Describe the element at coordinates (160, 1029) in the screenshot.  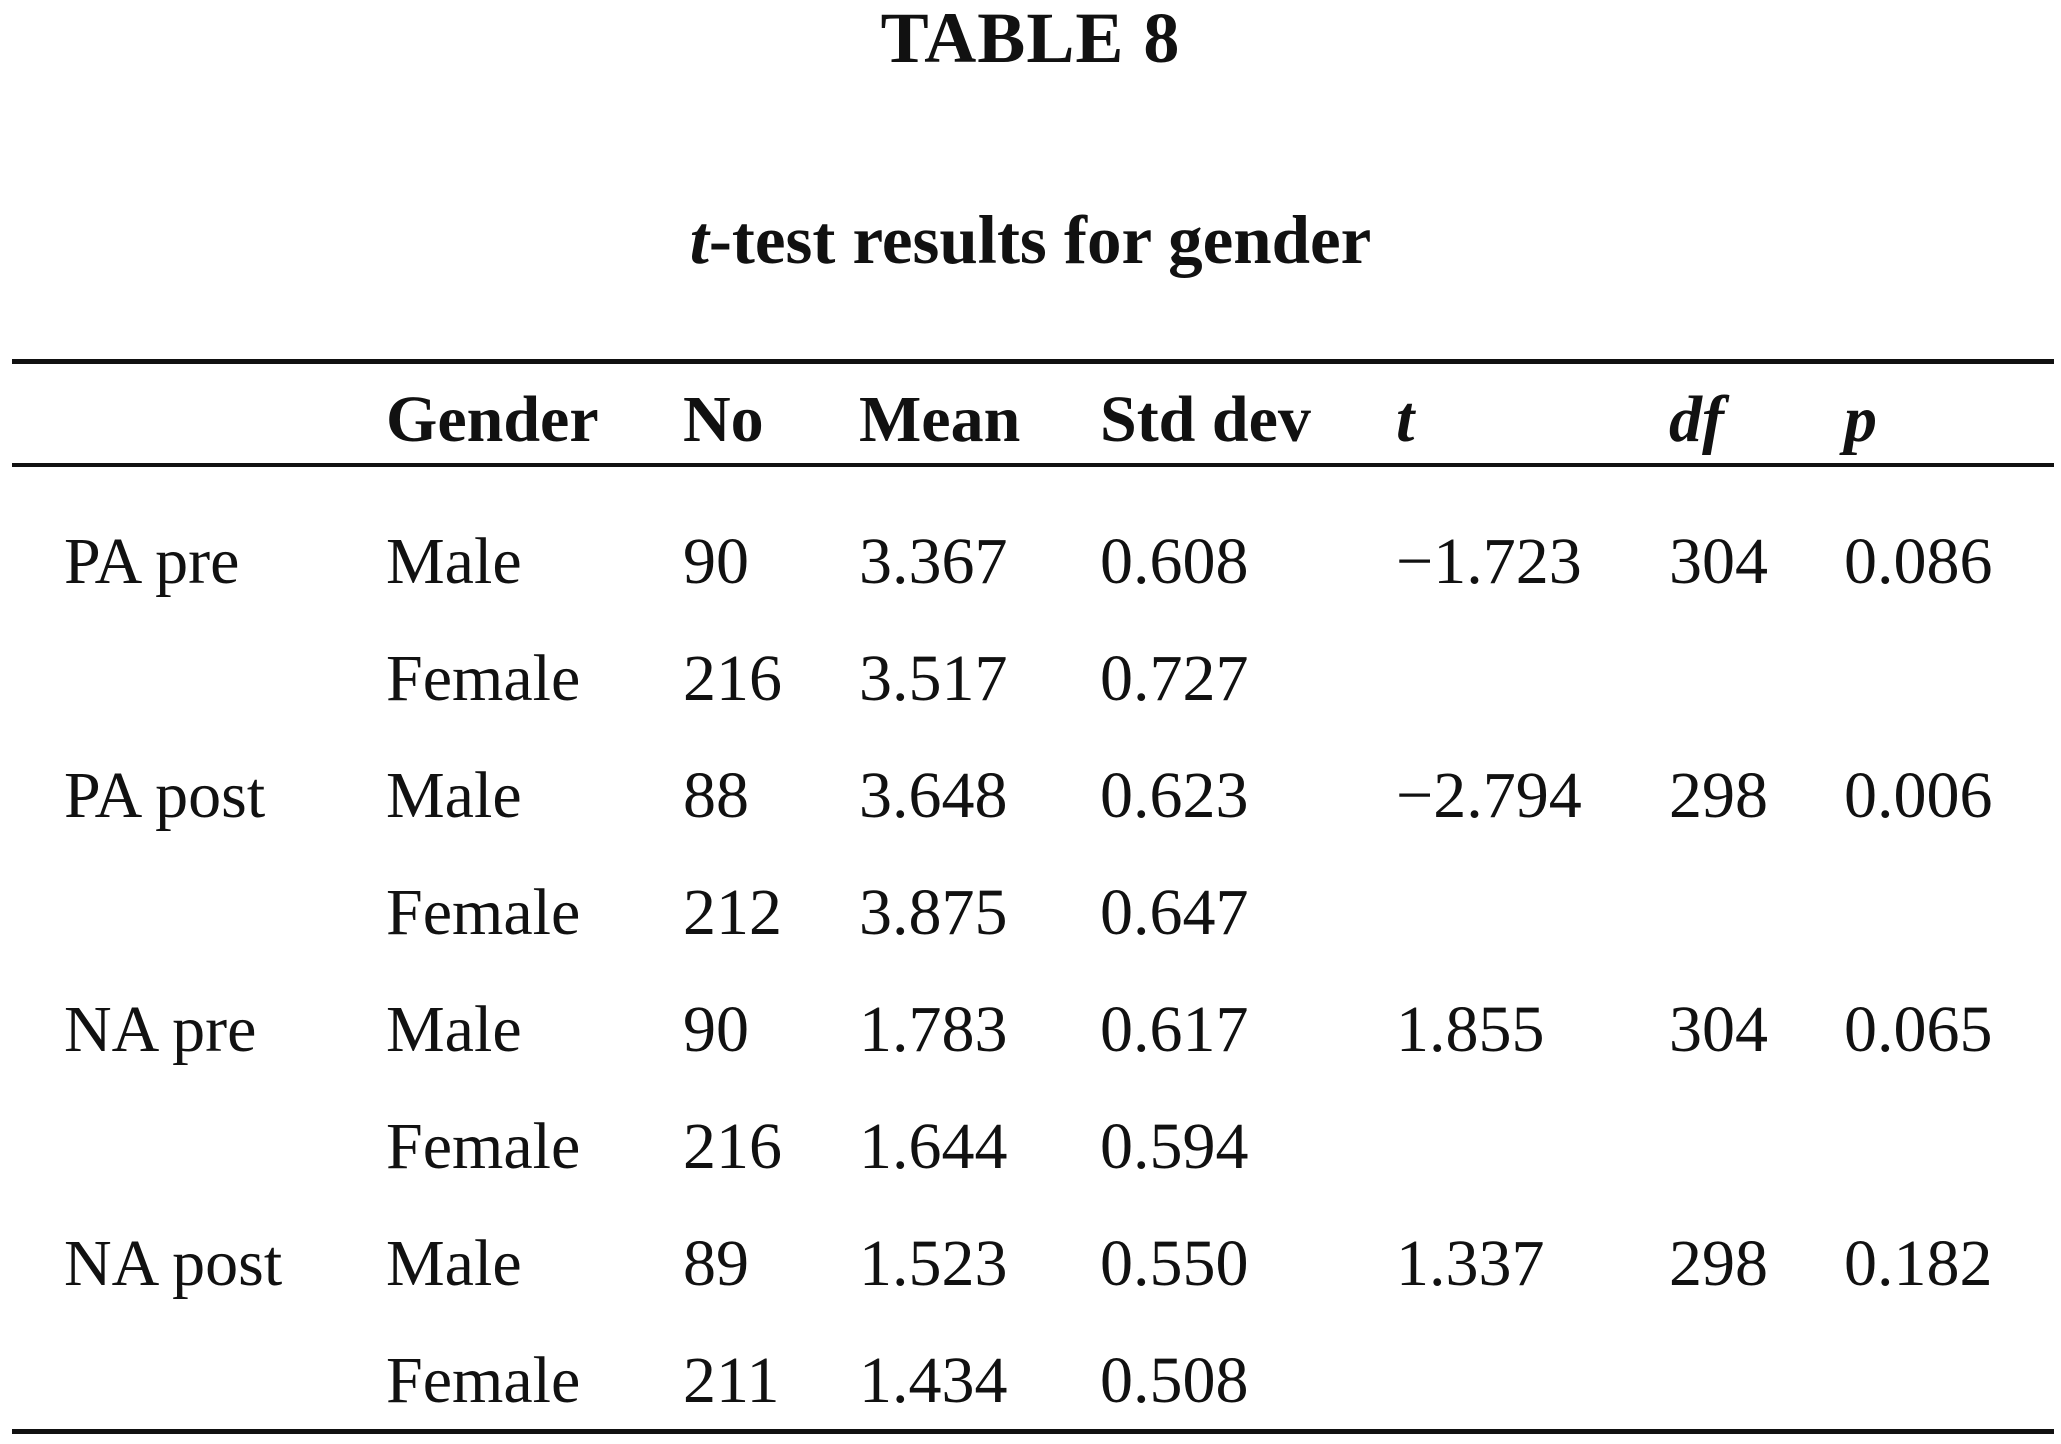
I see `cell-variable: NA pre` at that location.